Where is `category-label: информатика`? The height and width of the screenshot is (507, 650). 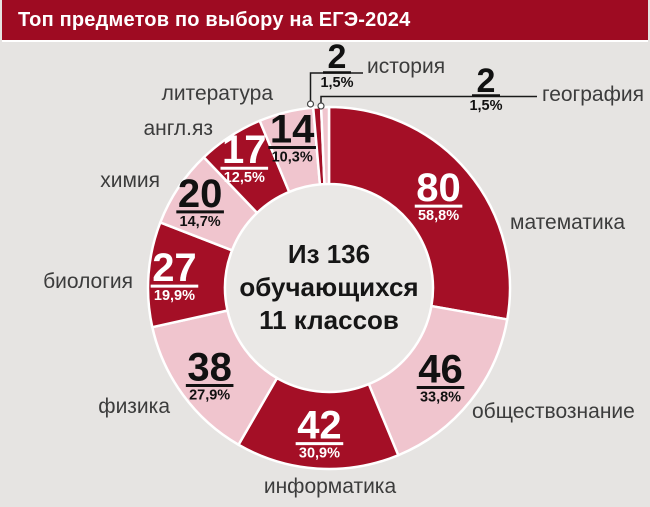 category-label: информатика is located at coordinates (330, 486).